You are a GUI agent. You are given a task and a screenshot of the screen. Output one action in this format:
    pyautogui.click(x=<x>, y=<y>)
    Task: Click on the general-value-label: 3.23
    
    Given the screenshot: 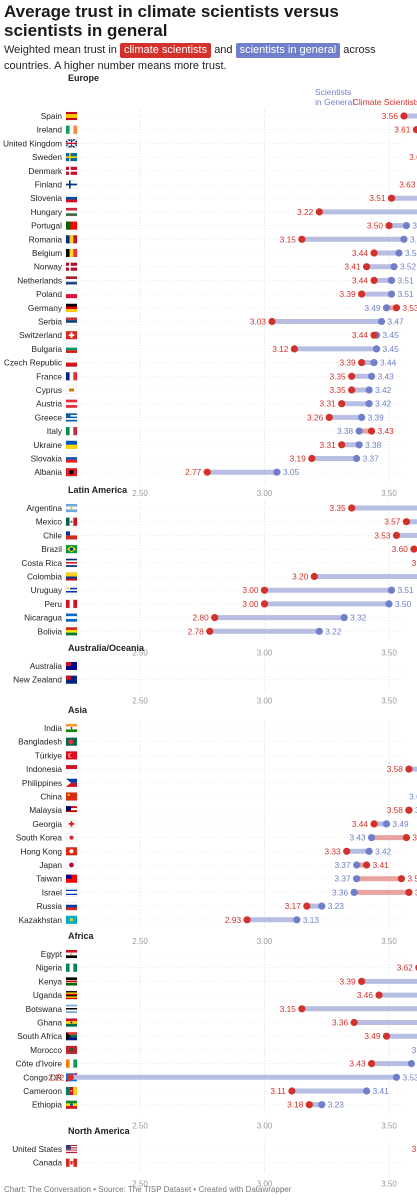 What is the action you would take?
    pyautogui.click(x=336, y=906)
    